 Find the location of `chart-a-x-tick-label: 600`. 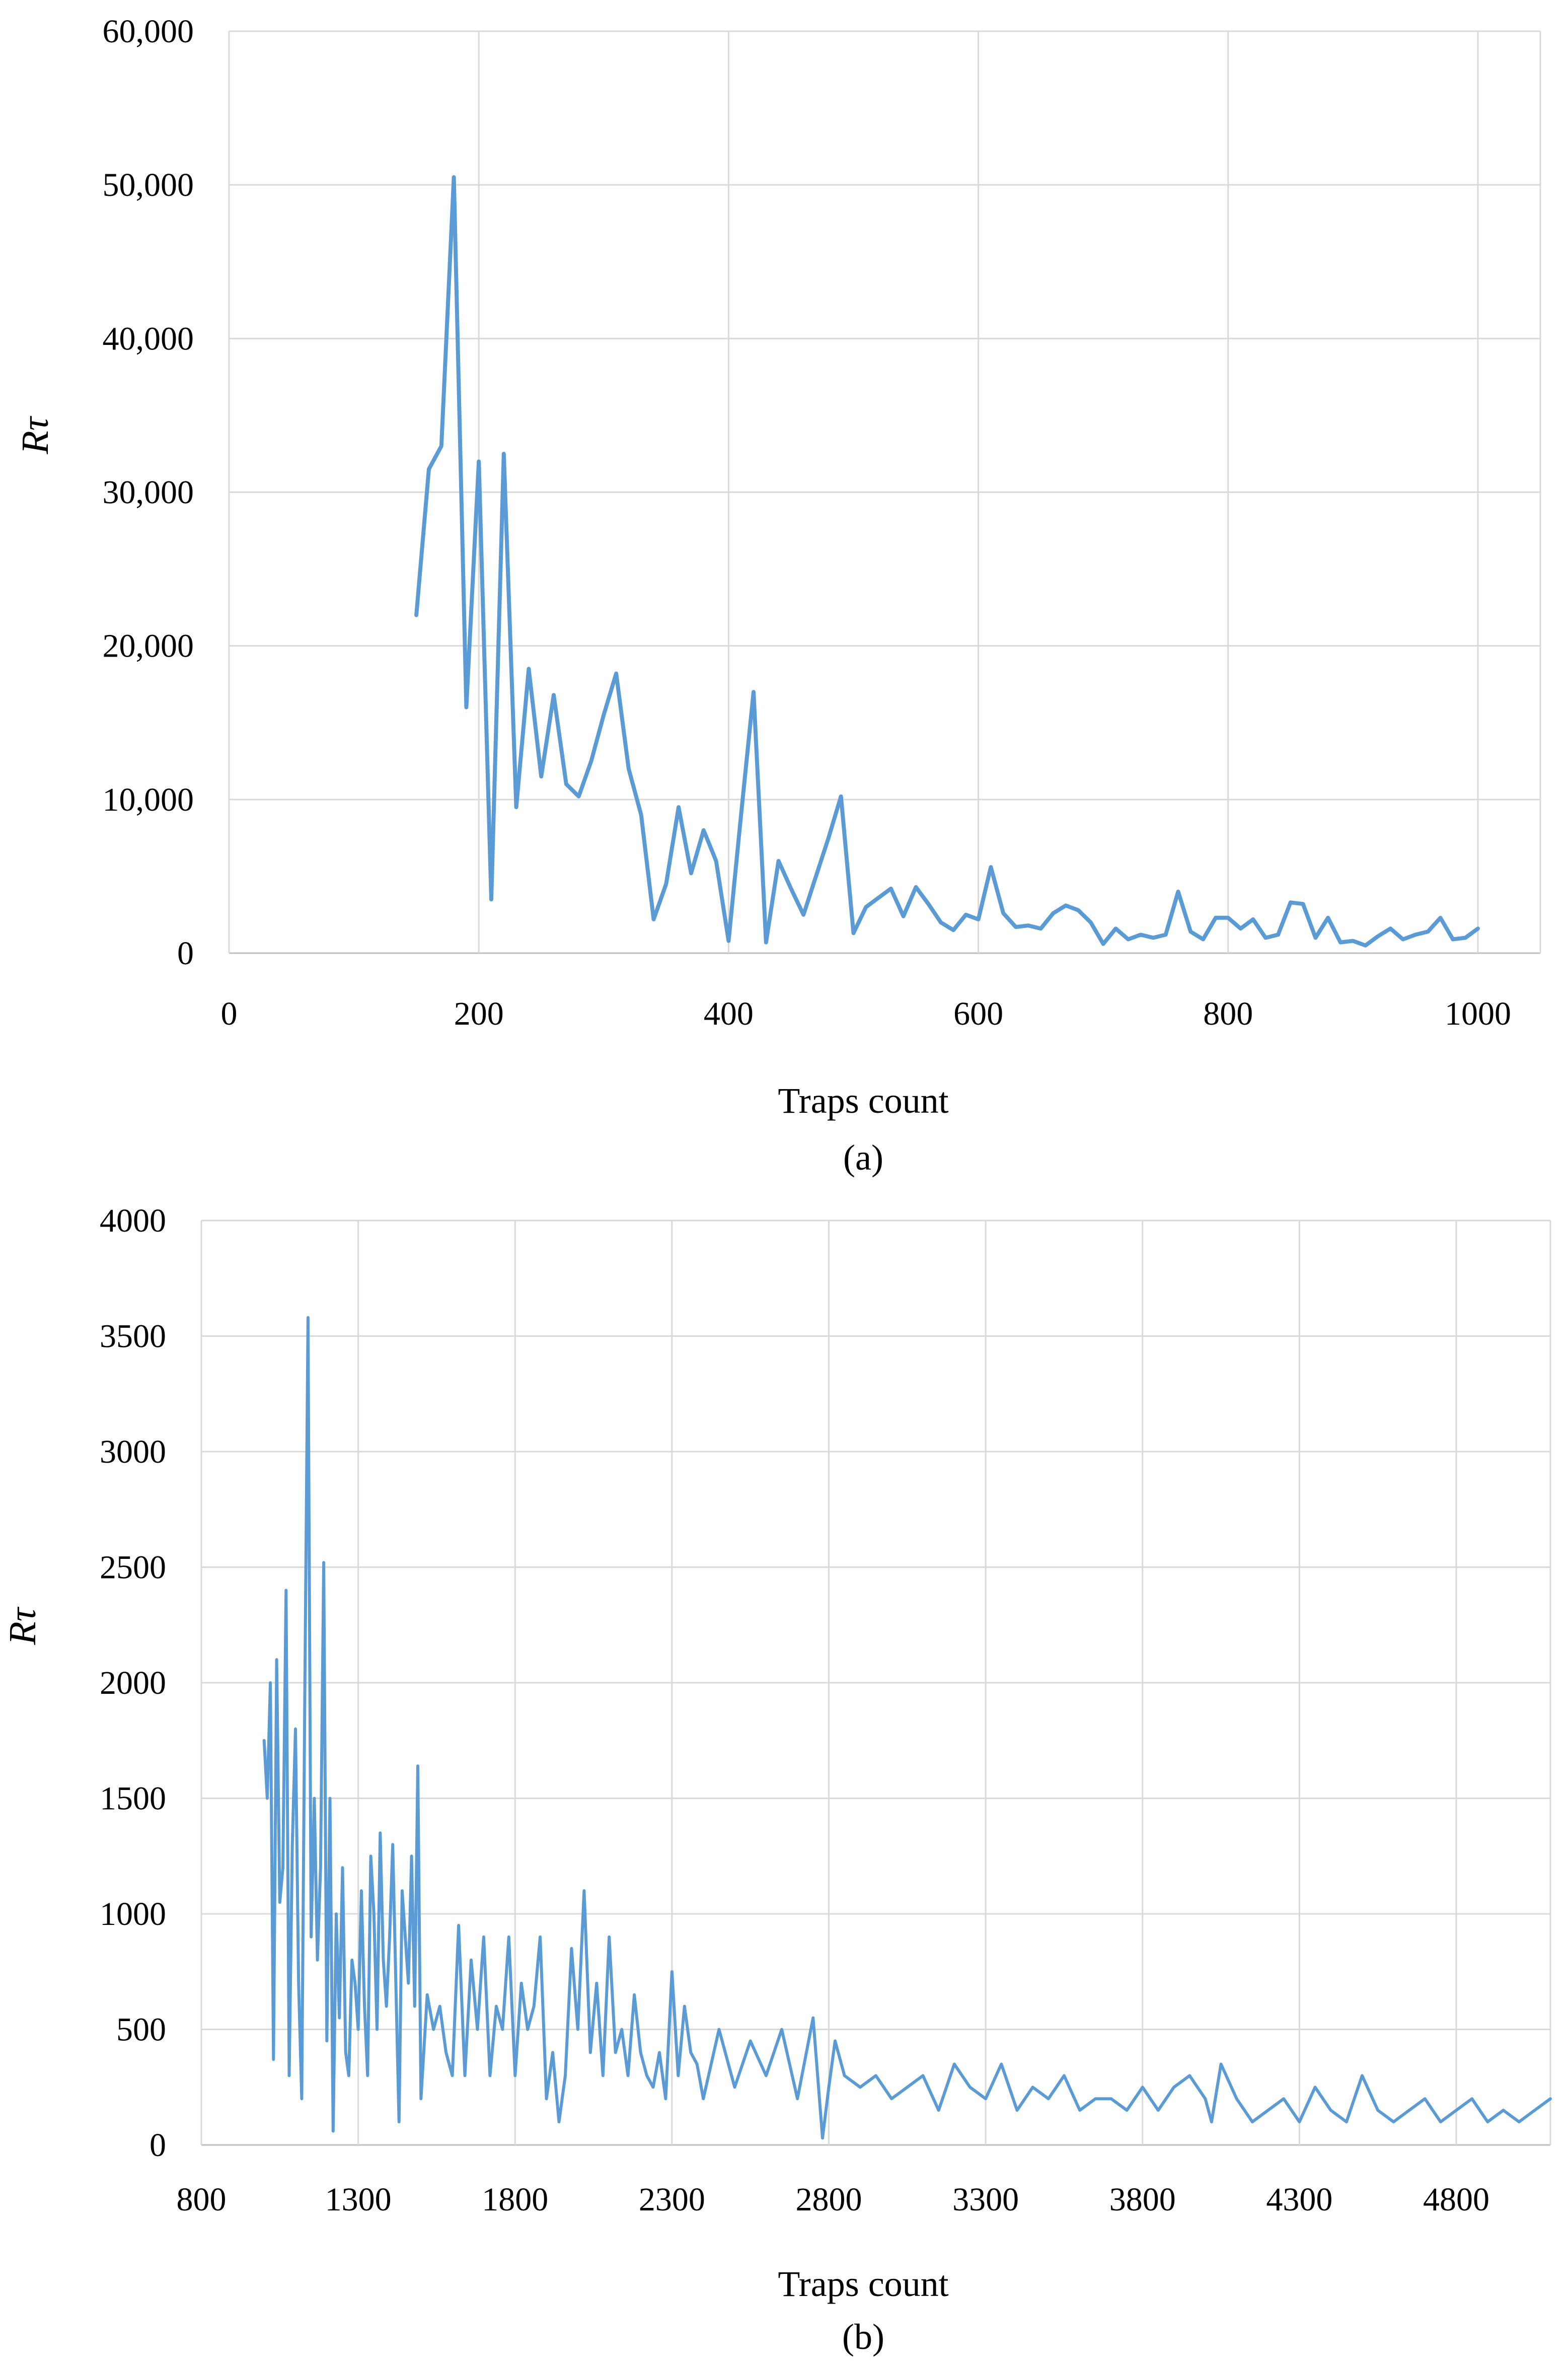

chart-a-x-tick-label: 600 is located at coordinates (978, 1013).